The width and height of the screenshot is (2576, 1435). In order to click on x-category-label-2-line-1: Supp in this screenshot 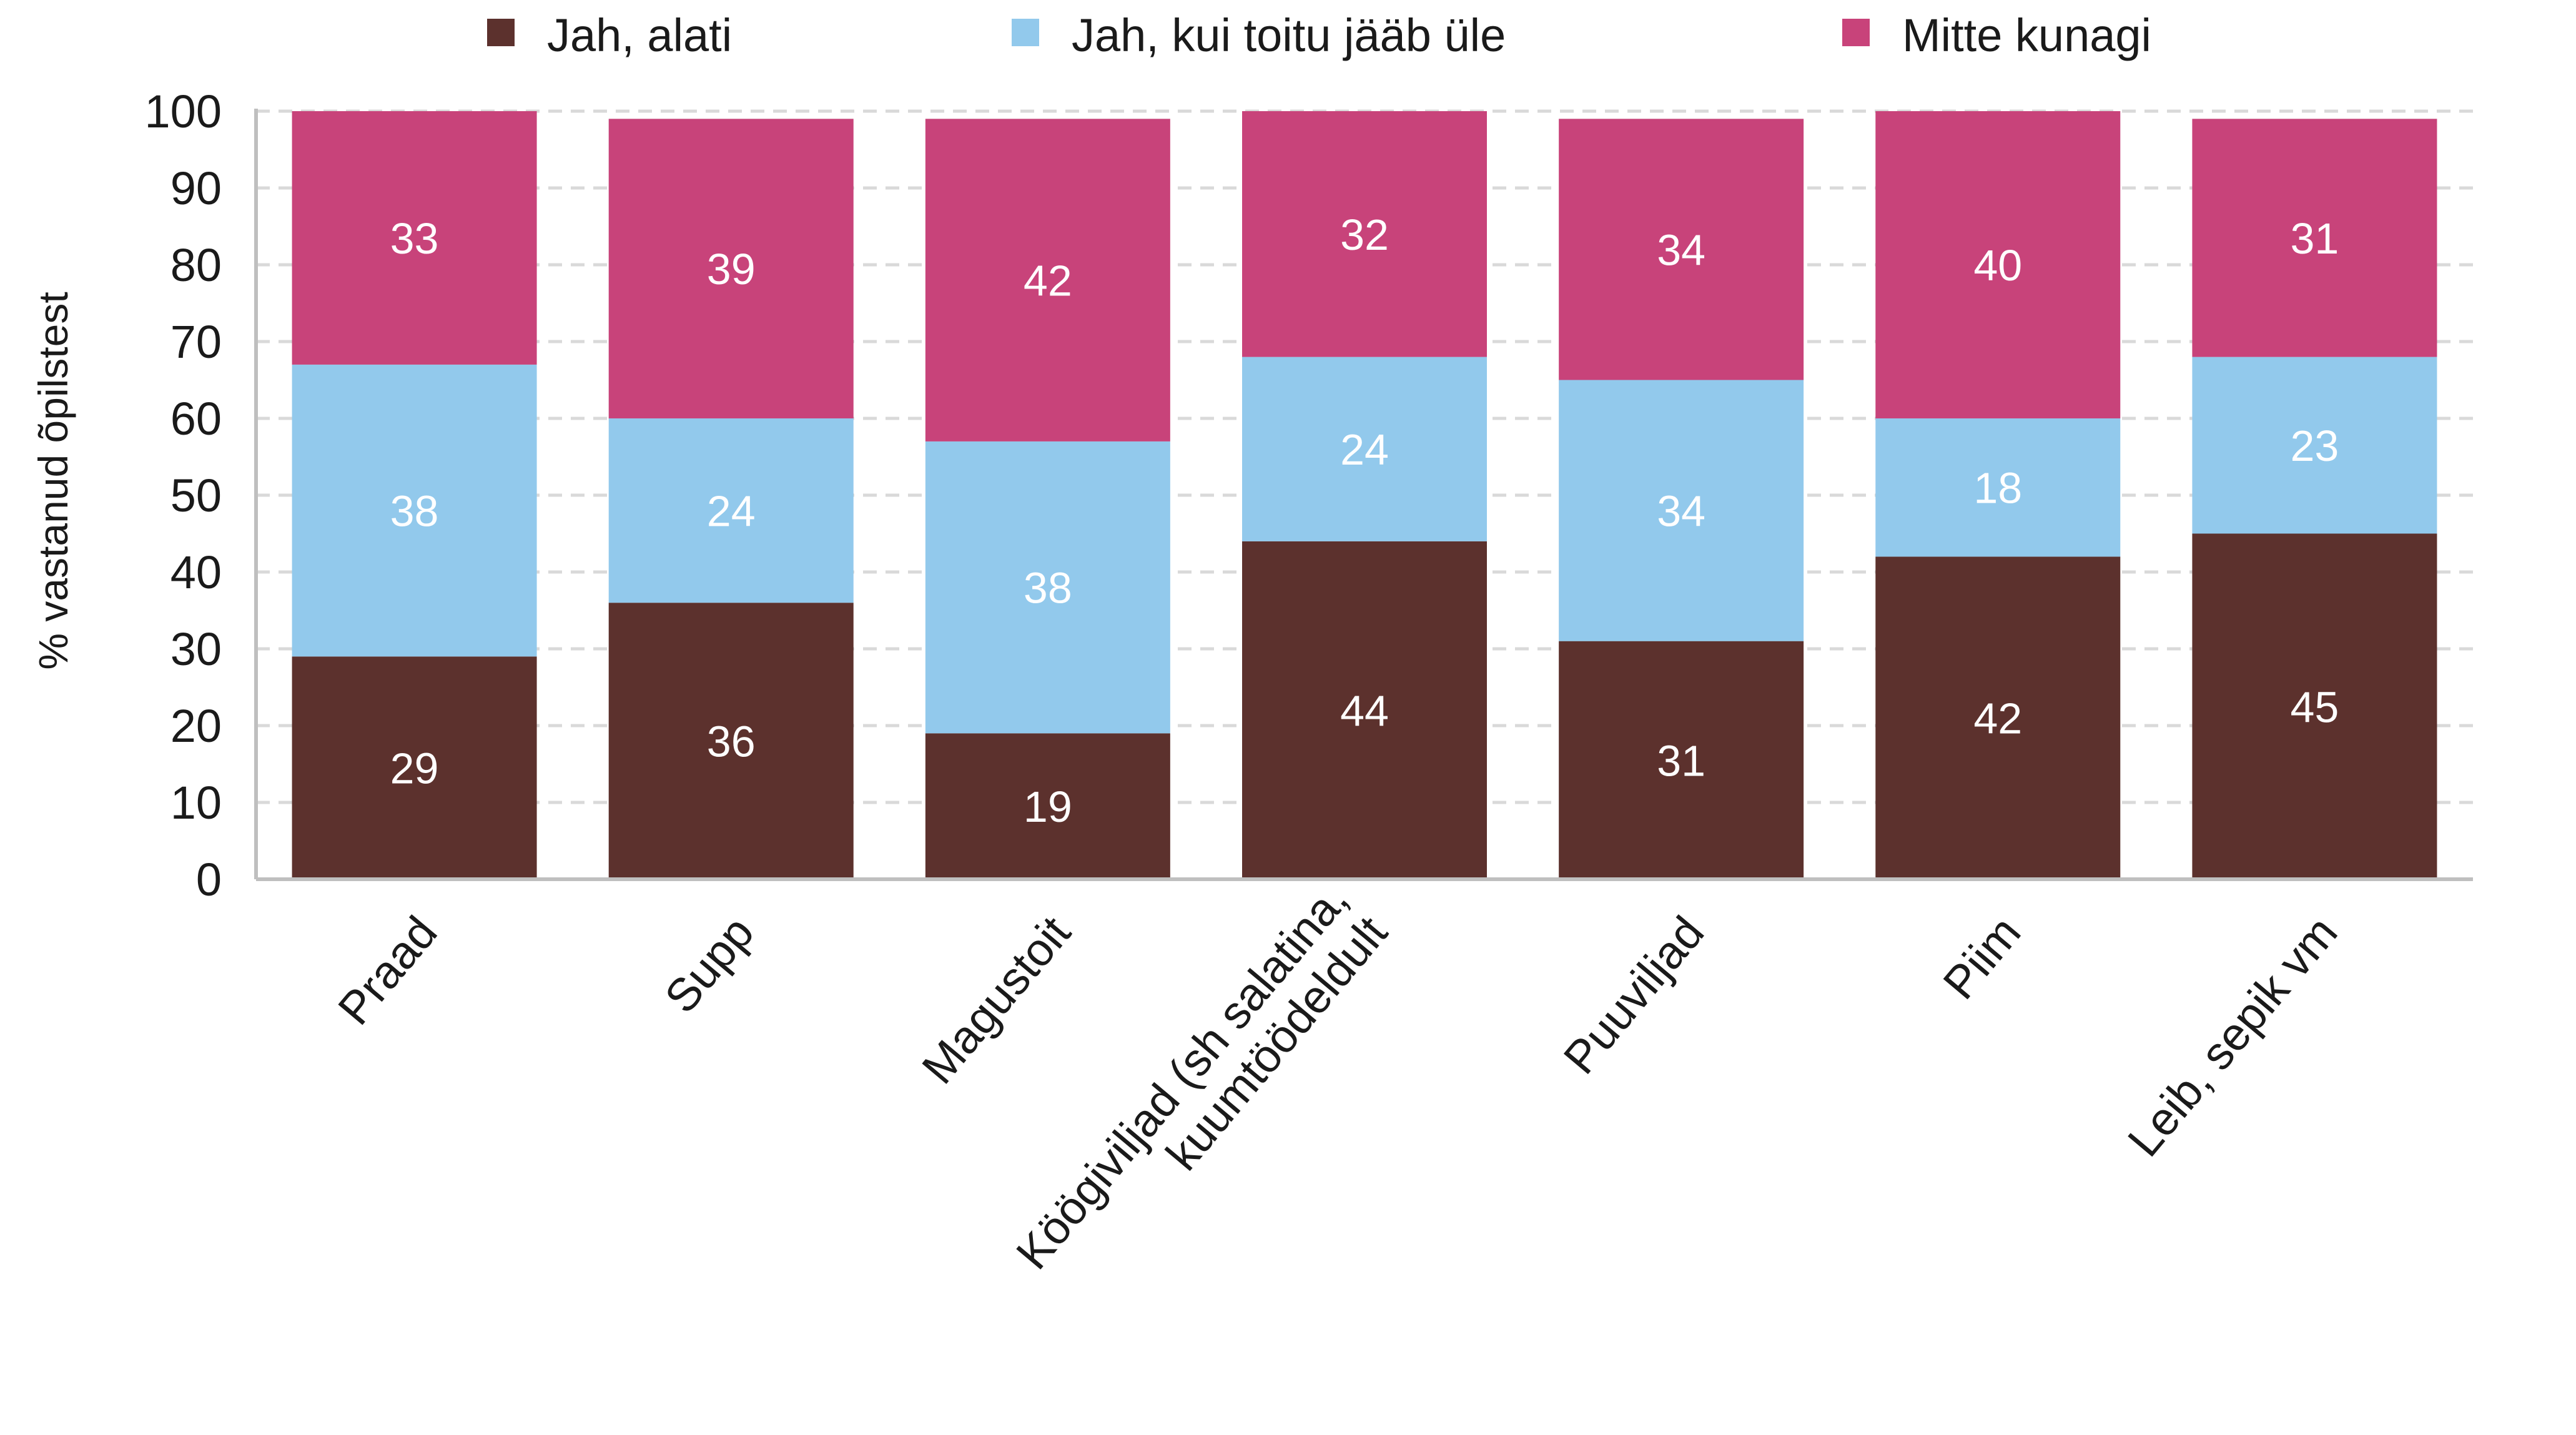, I will do `click(709, 965)`.